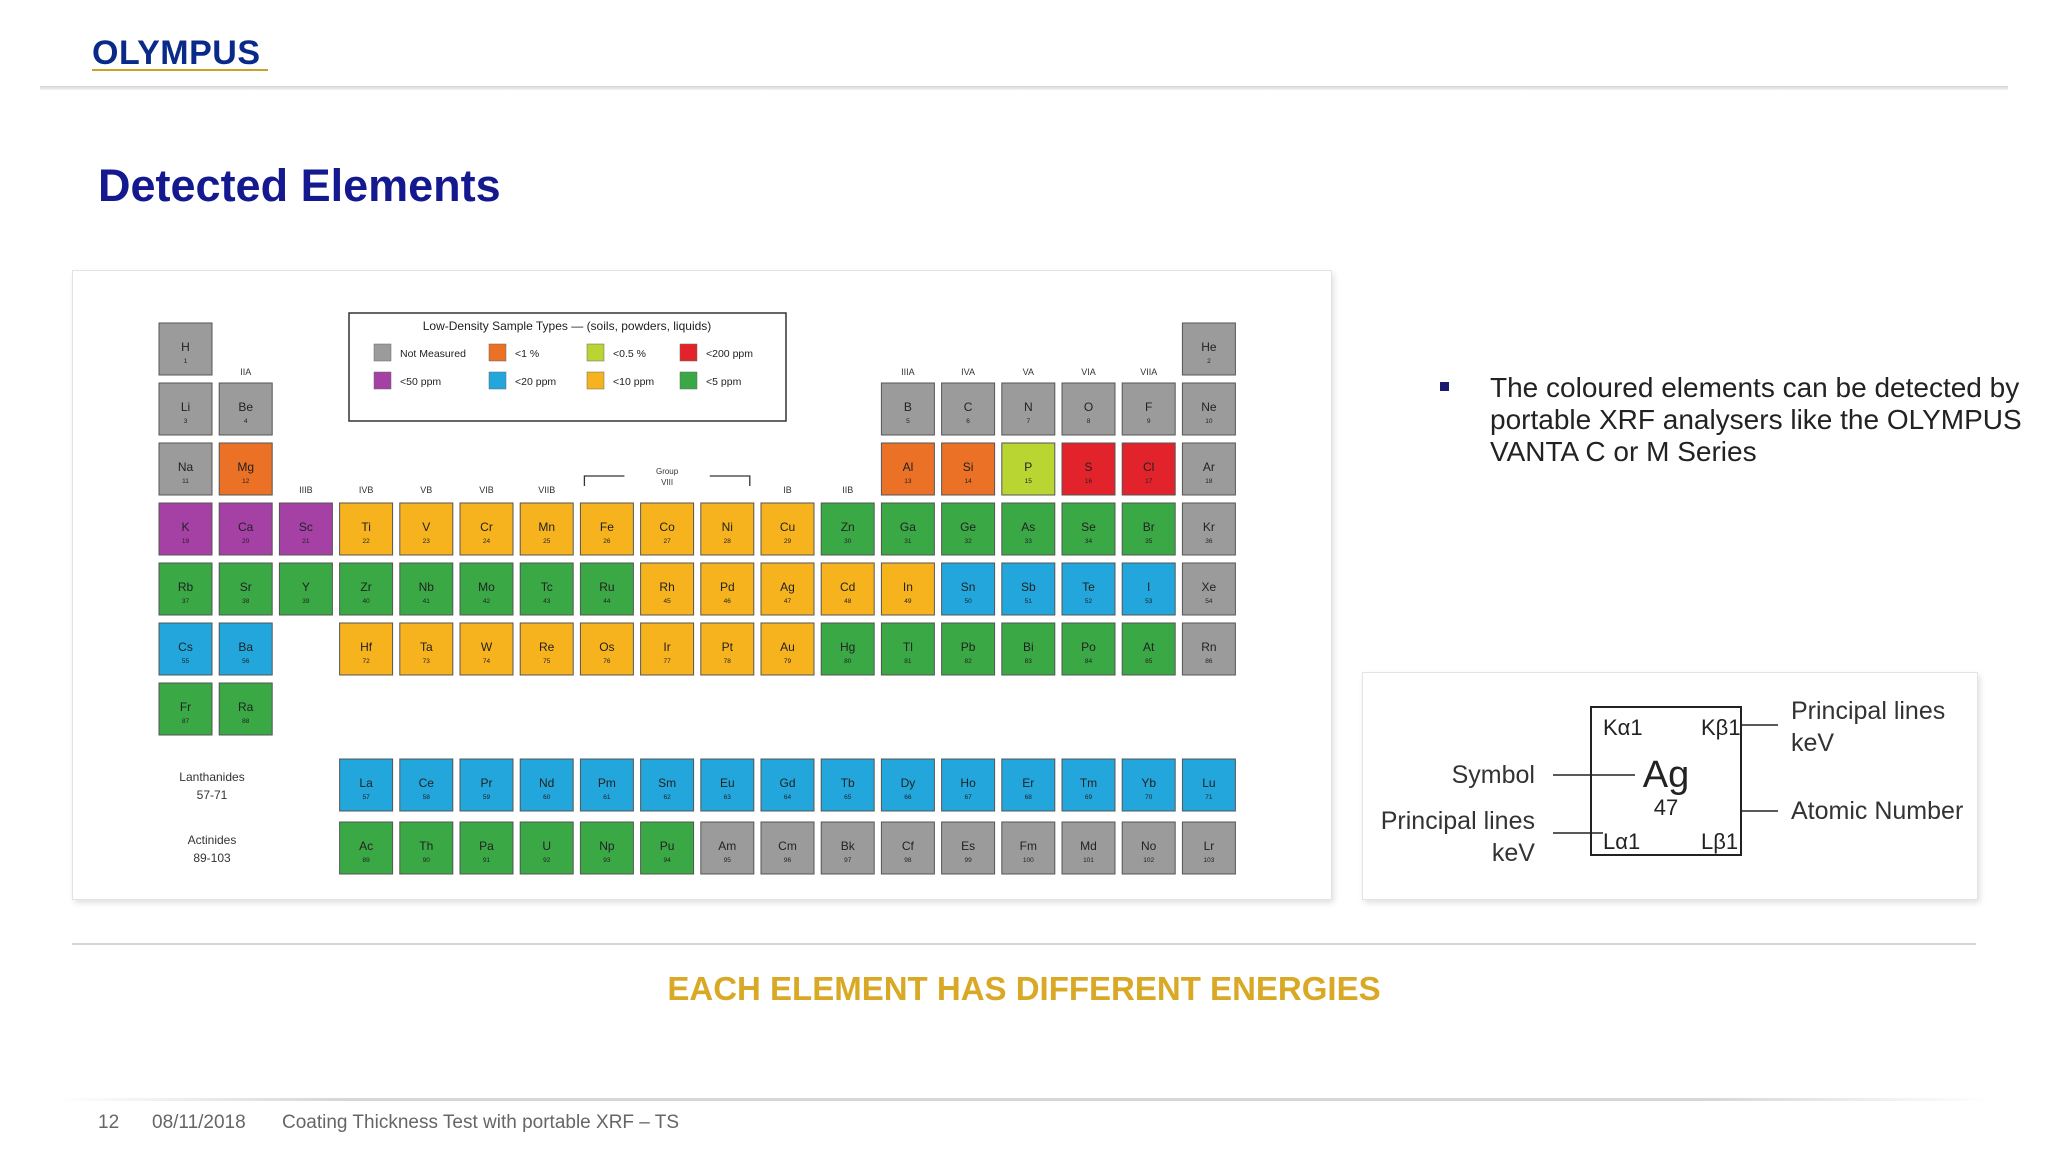 The height and width of the screenshot is (1152, 2048). I want to click on element-atomic-number: 55, so click(186, 661).